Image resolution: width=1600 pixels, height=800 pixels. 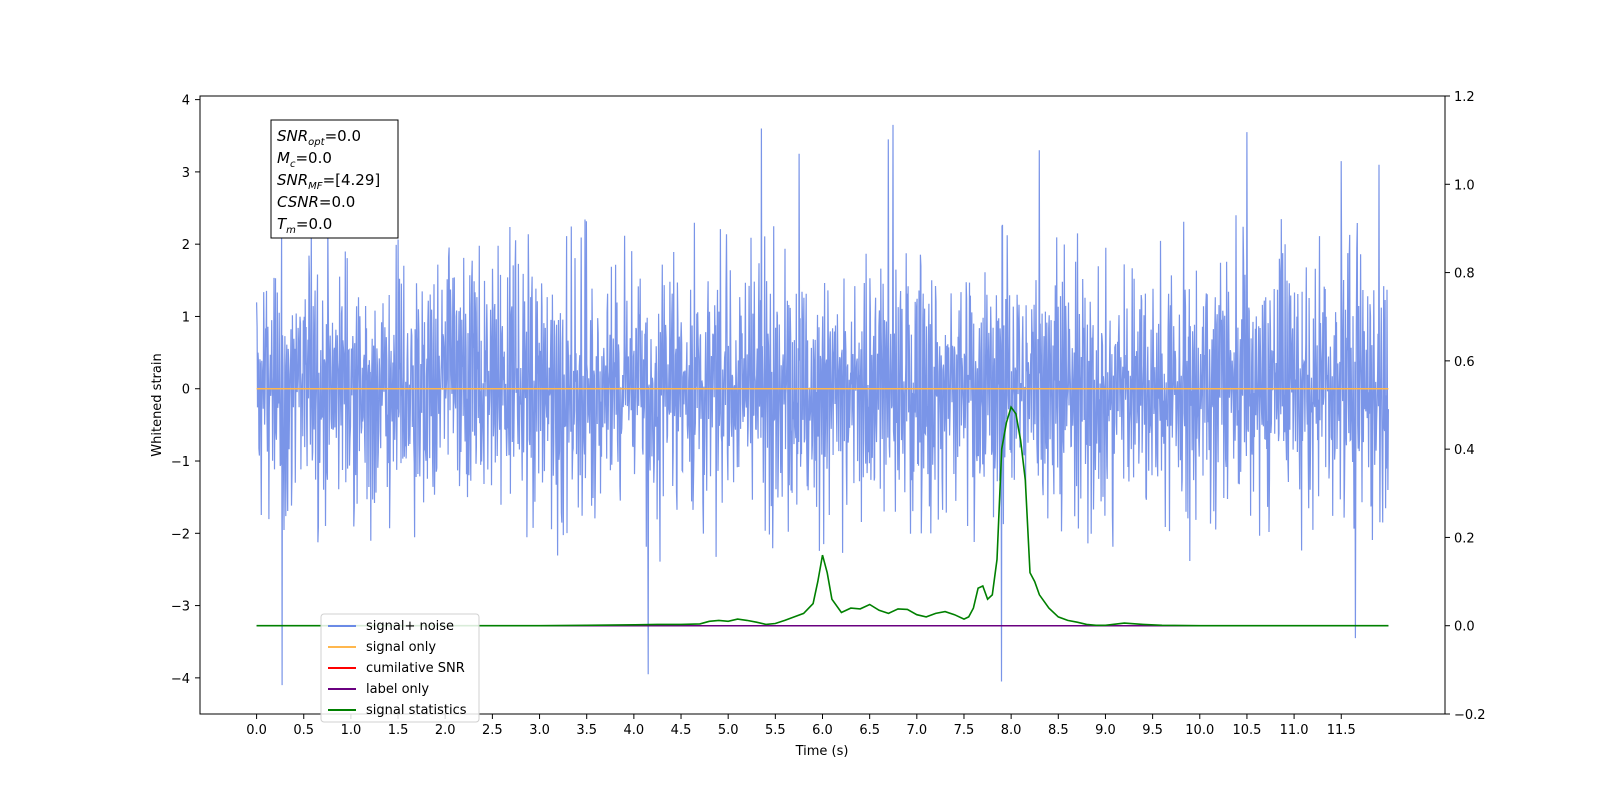 I want to click on y2-tick-label: 1.0, so click(x=1464, y=185).